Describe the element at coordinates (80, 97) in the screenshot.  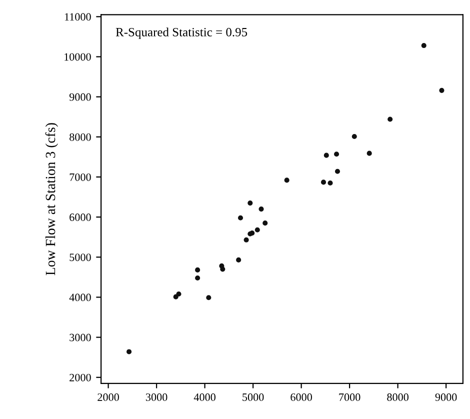
I see `y-tick-label: 9000` at that location.